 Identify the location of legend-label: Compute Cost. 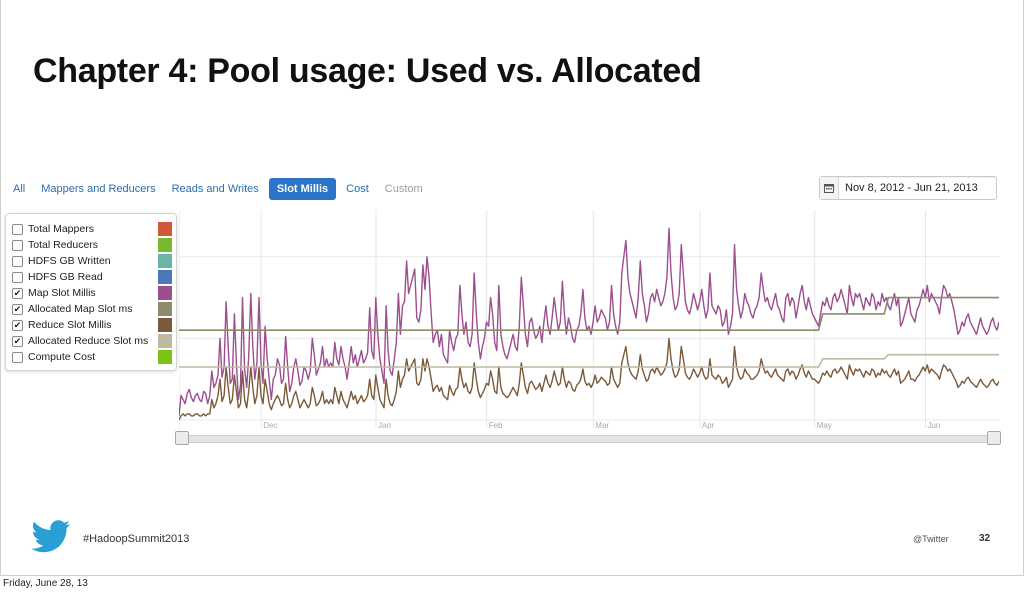
(62, 357).